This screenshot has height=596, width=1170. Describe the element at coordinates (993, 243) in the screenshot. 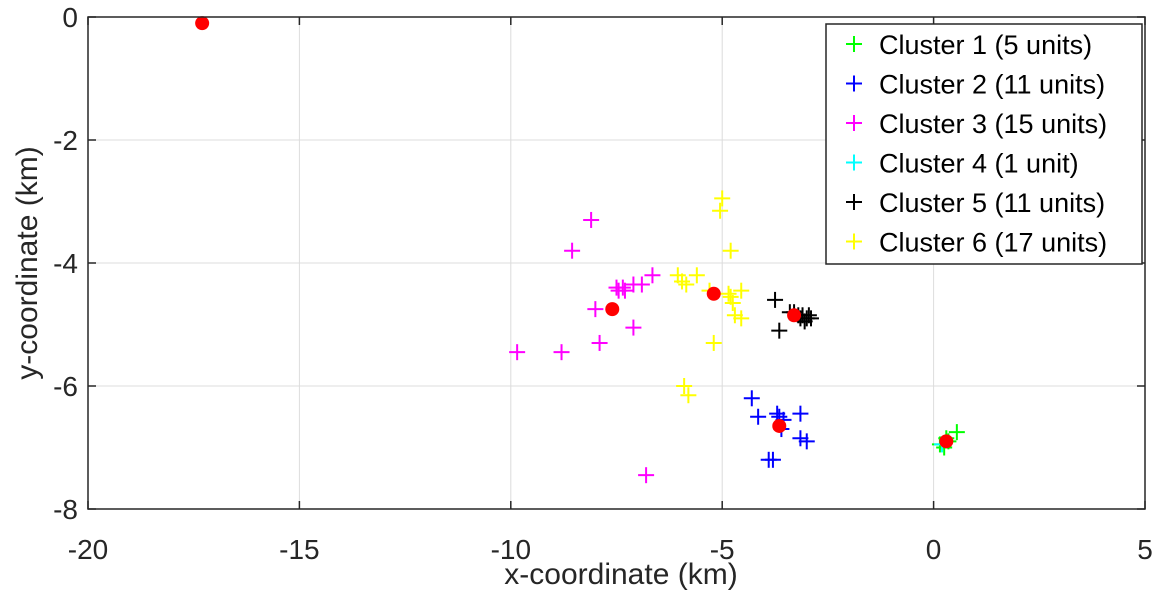

I see `legend-label: Cluster 6 (17 units)` at that location.